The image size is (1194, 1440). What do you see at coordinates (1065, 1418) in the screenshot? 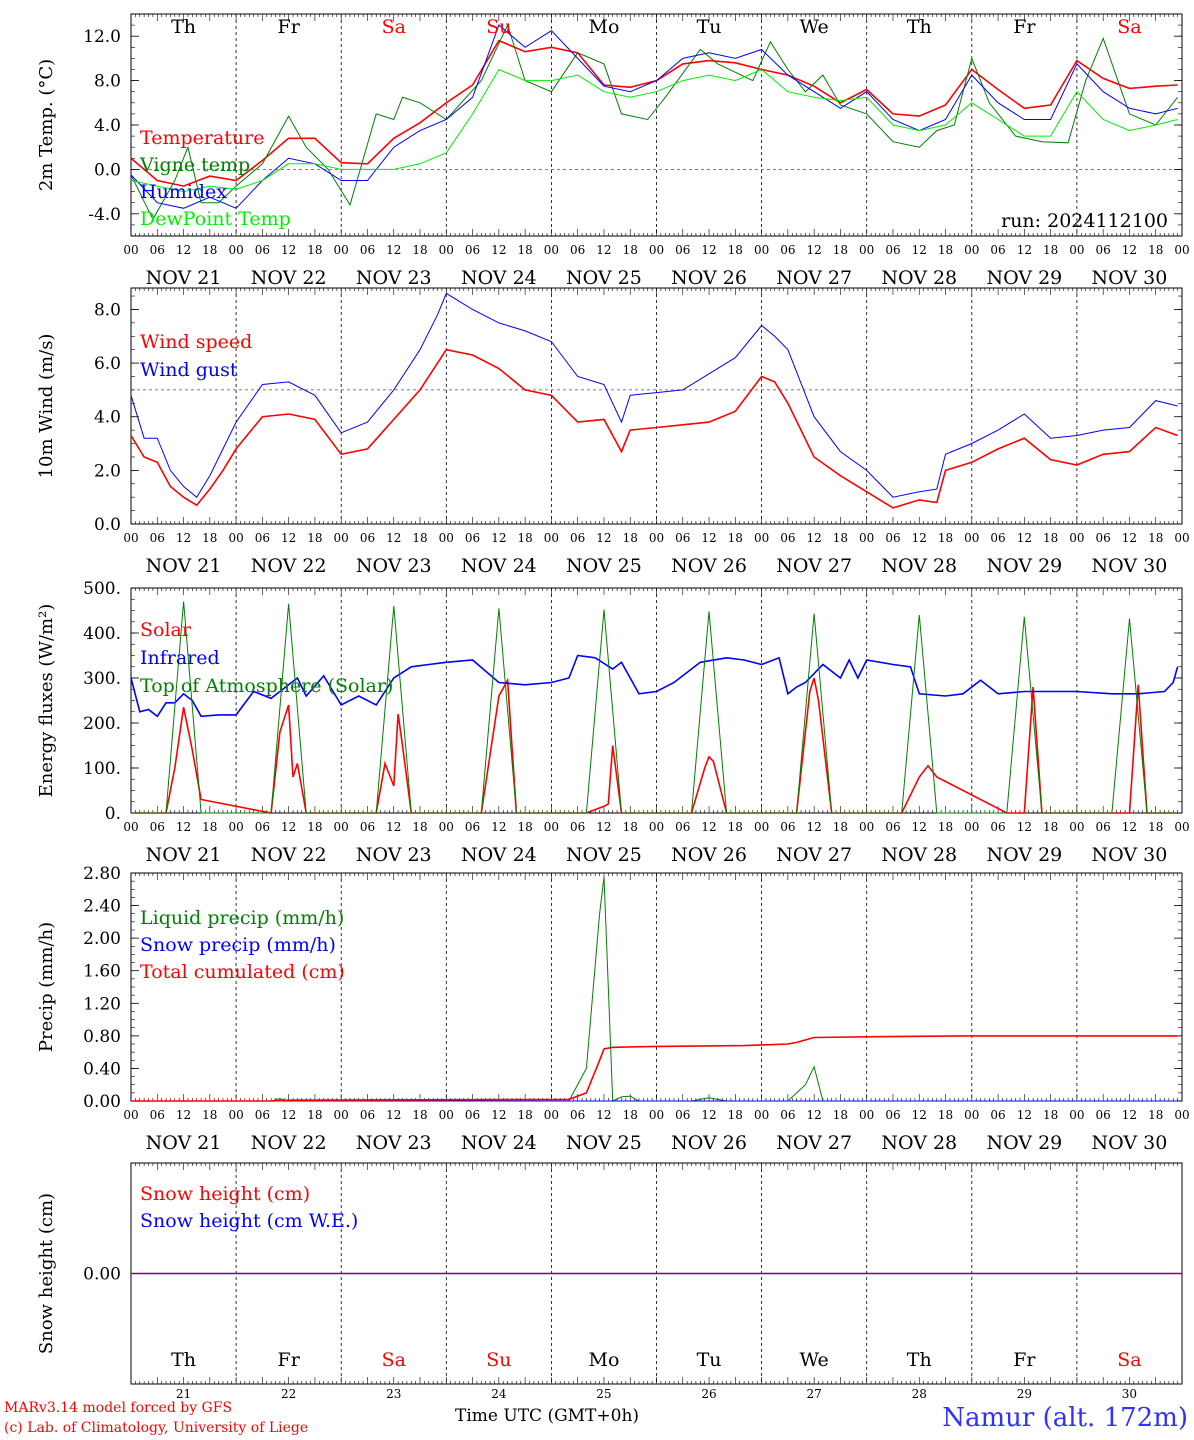
I see `station-label: Namur (alt. 172m)` at bounding box center [1065, 1418].